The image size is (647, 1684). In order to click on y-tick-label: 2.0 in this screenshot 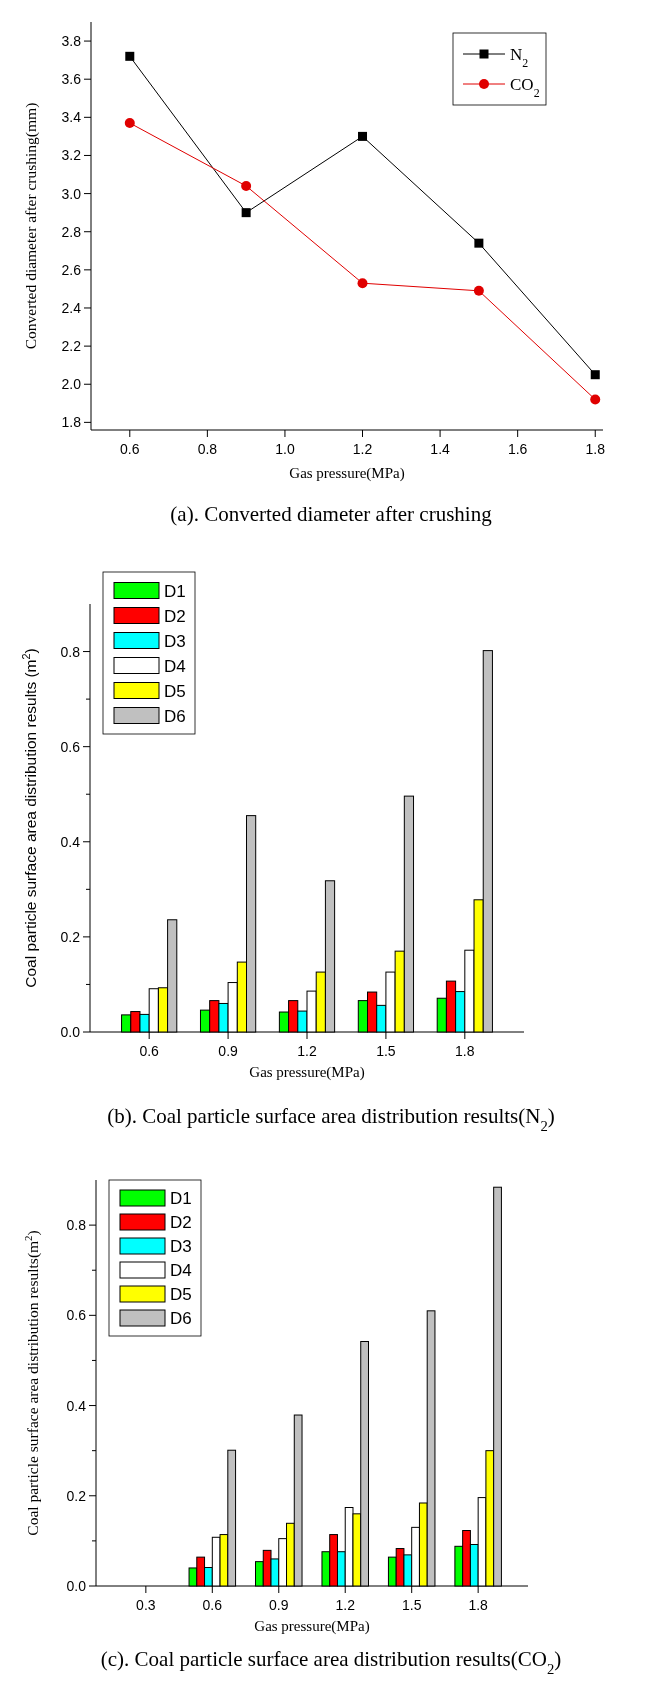, I will do `click(71, 384)`.